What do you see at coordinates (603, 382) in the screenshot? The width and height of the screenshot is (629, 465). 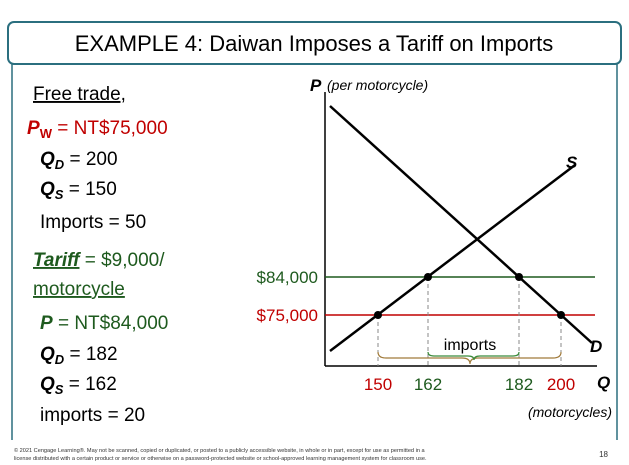 I see `x-axis-label: Q` at bounding box center [603, 382].